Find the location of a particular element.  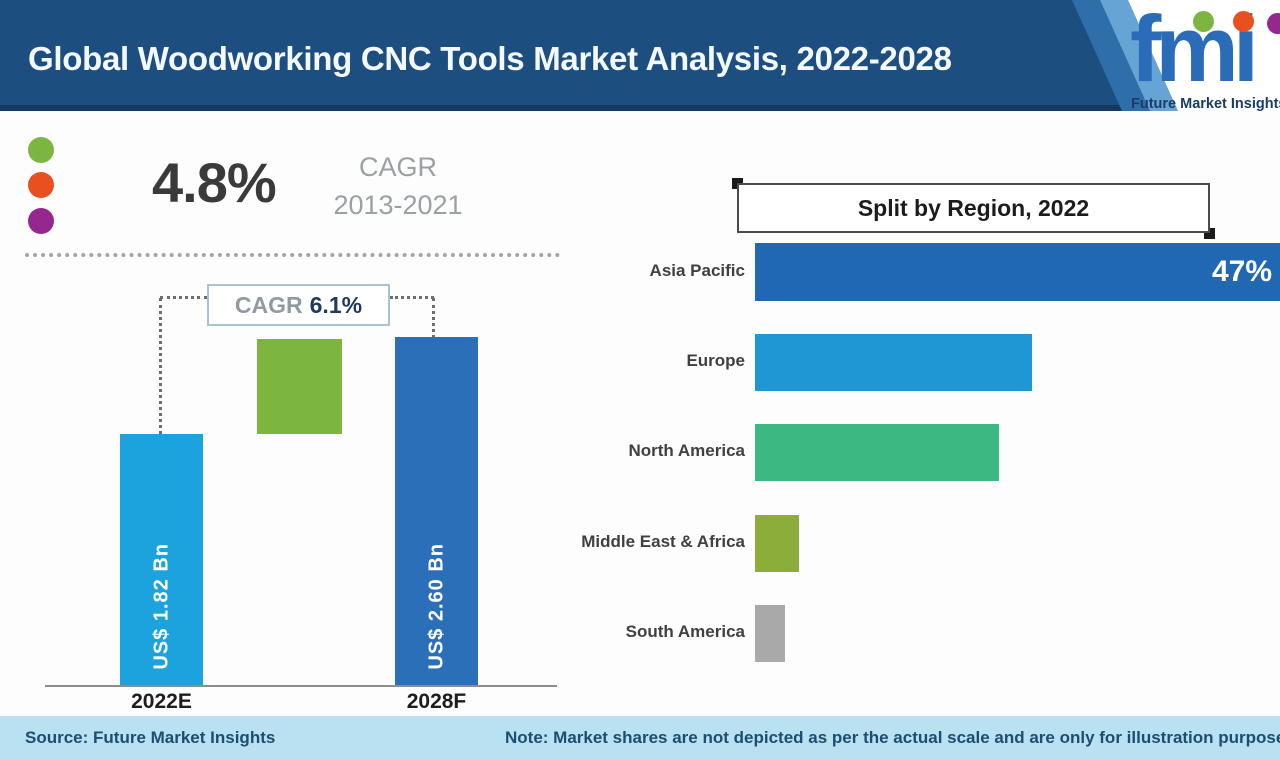

accent-green-bar is located at coordinates (299, 386).